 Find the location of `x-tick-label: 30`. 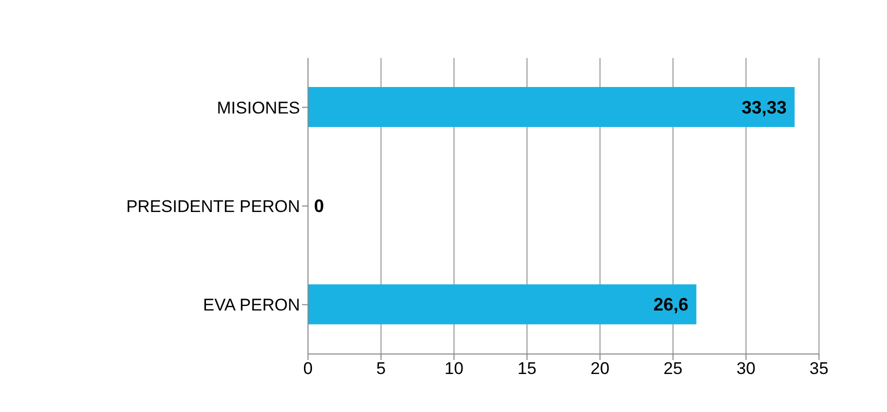

x-tick-label: 30 is located at coordinates (746, 368).